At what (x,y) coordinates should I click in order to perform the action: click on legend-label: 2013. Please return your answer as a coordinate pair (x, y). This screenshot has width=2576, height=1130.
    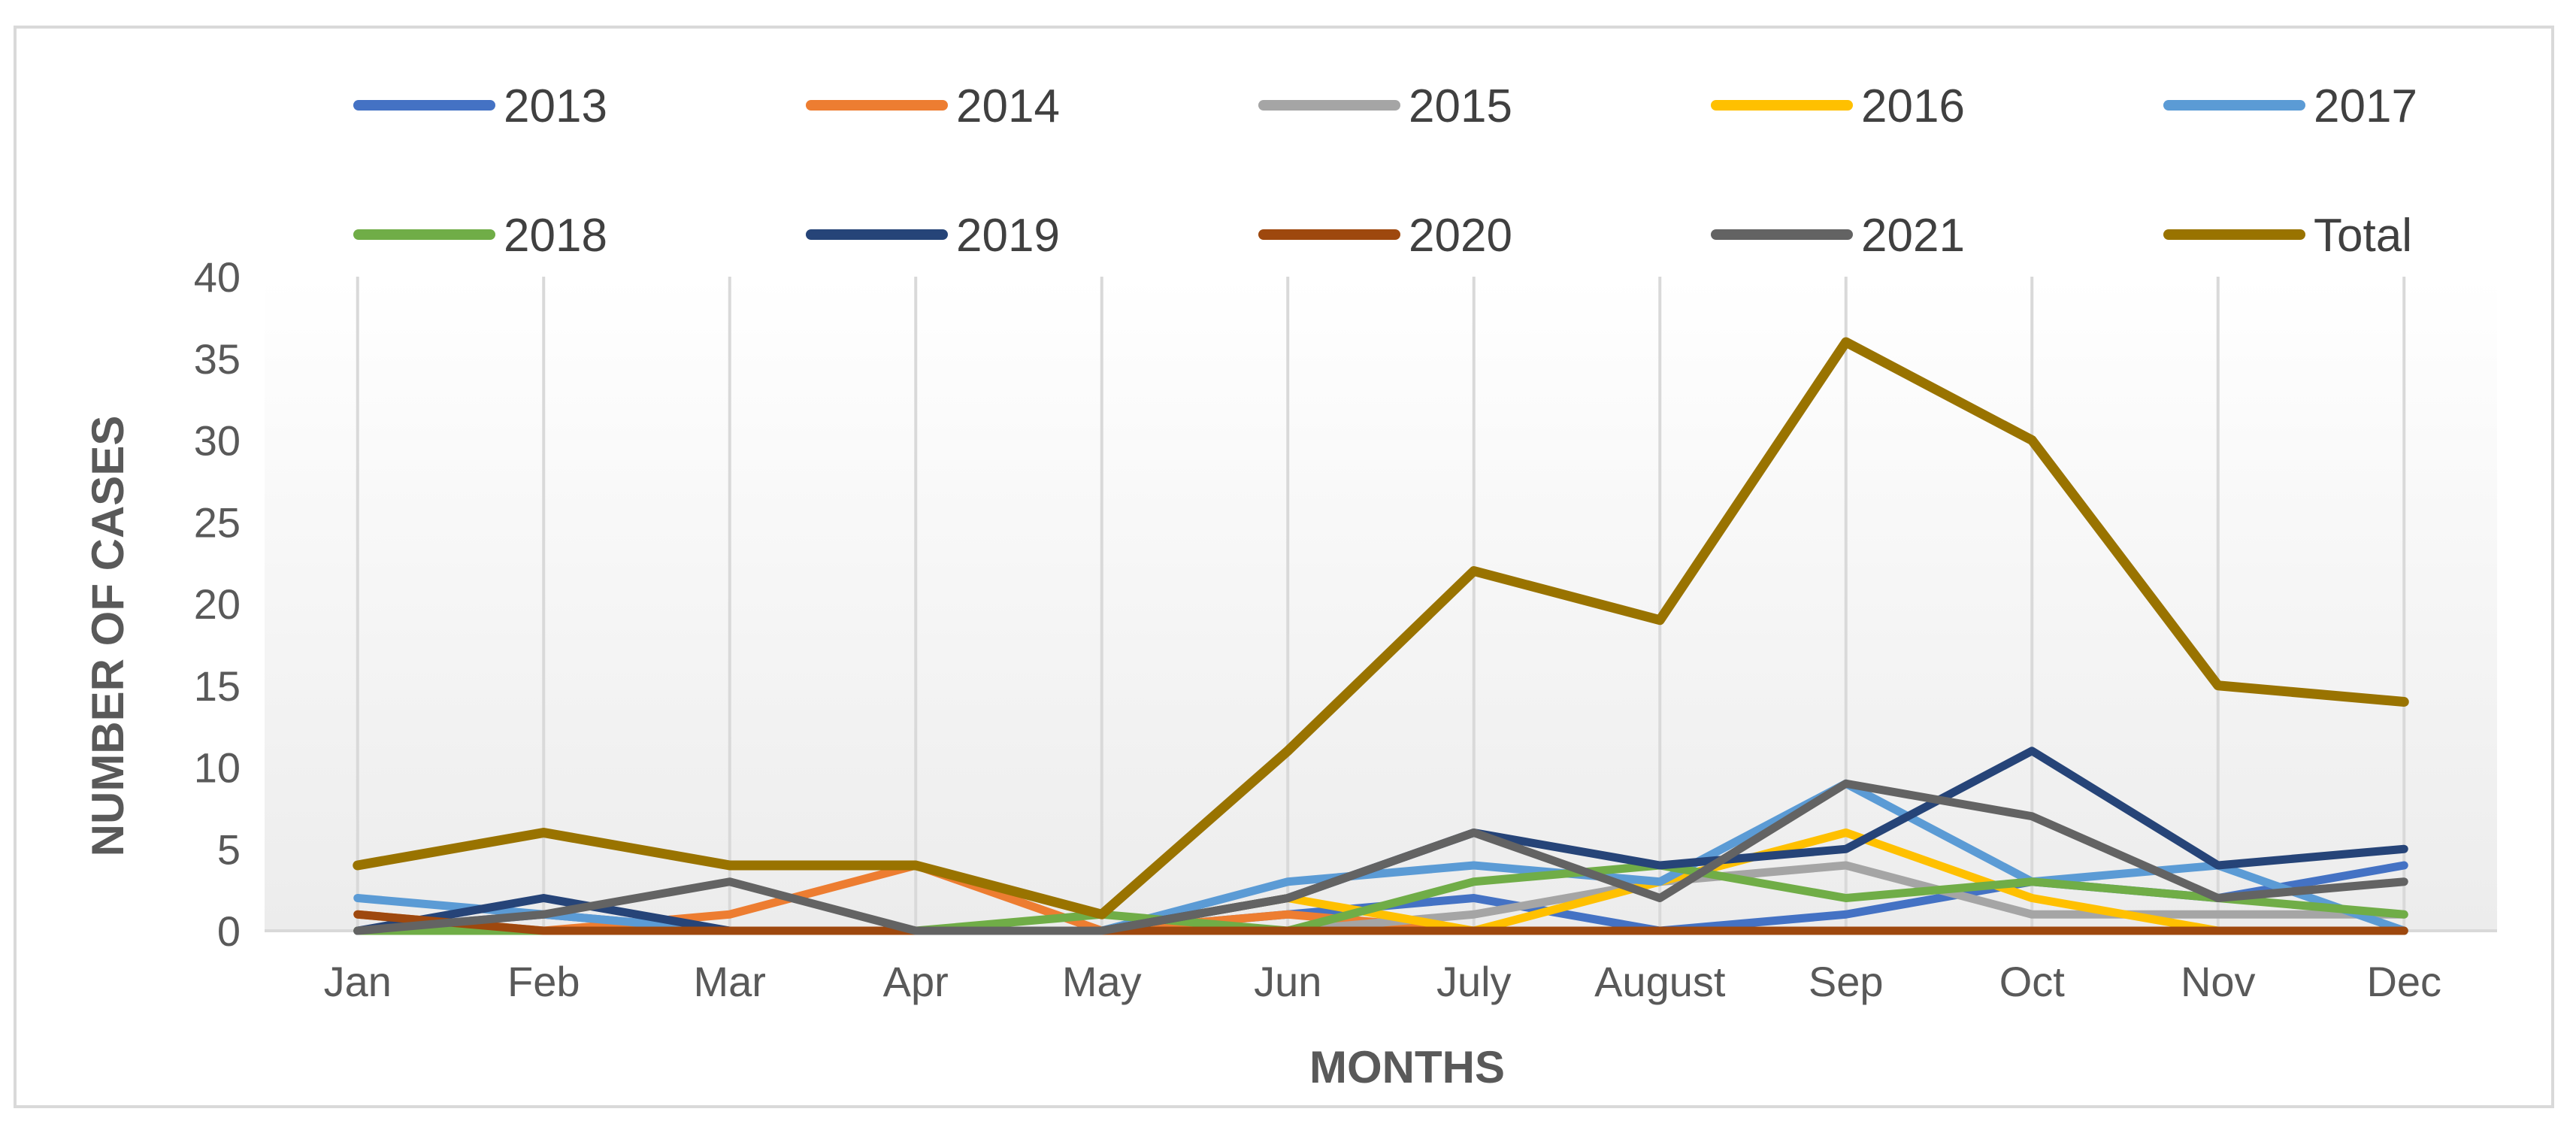
    Looking at the image, I should click on (555, 106).